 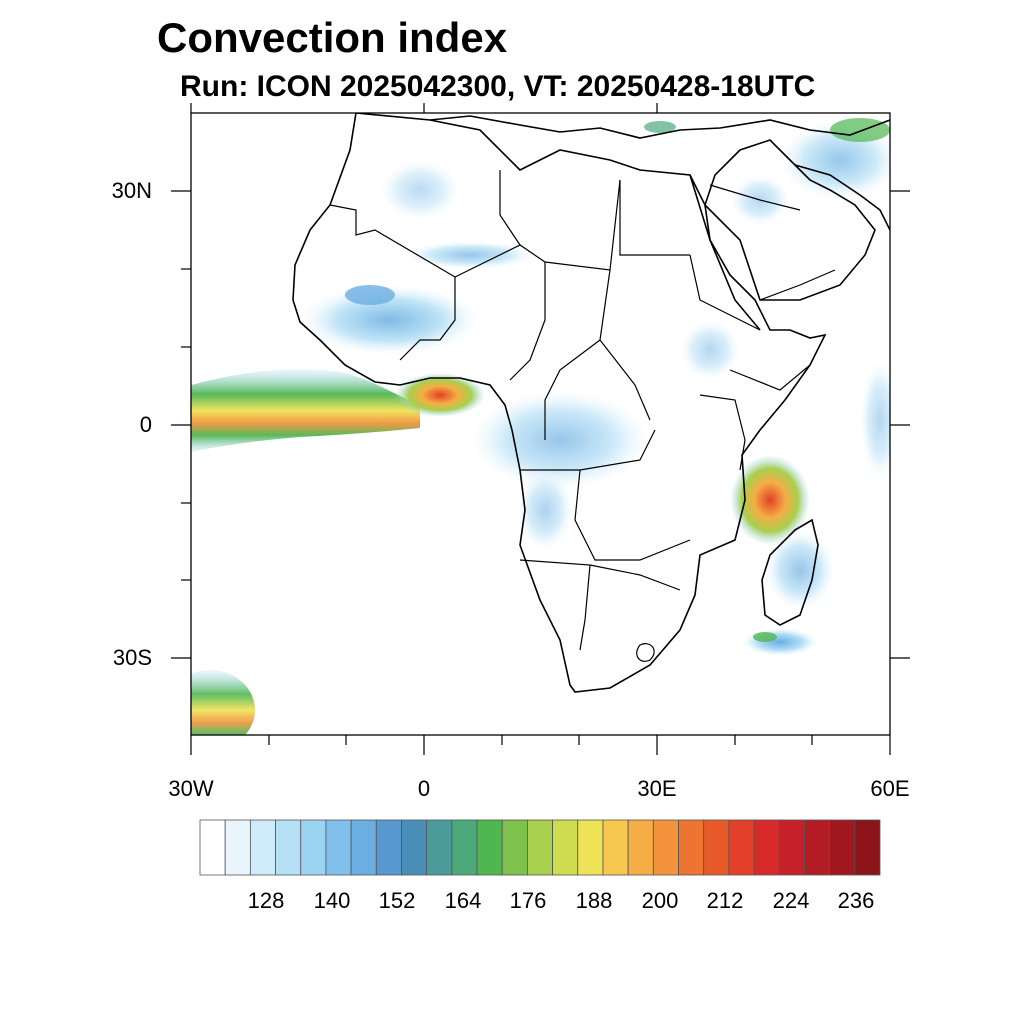 I want to click on sahel-patch, so click(x=390, y=320).